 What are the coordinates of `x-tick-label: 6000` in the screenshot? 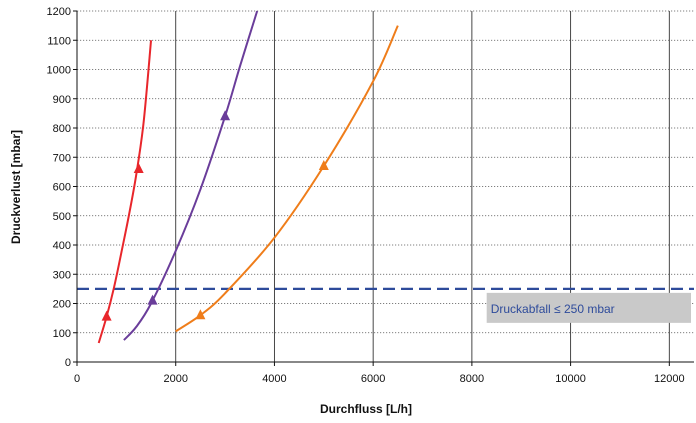 It's located at (373, 379).